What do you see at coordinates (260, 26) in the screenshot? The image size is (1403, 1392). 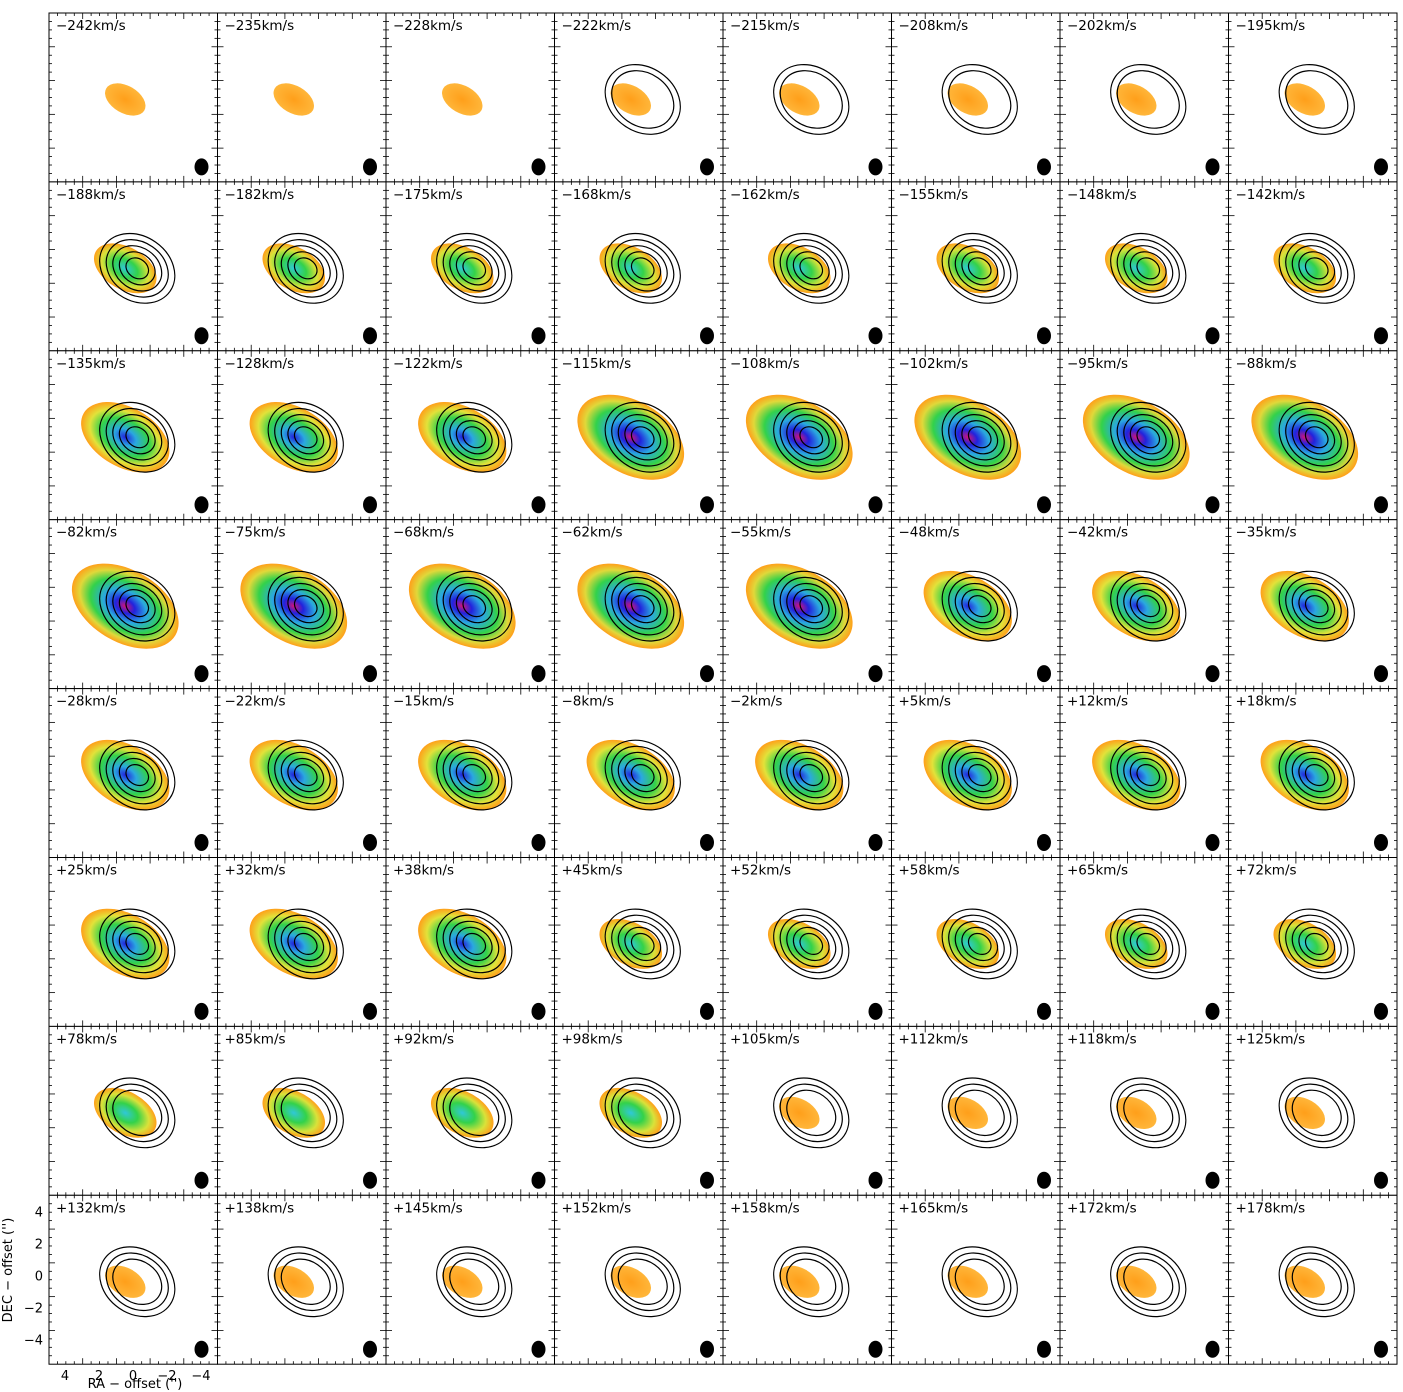 I see `channel-velocity-label: −235km/s` at bounding box center [260, 26].